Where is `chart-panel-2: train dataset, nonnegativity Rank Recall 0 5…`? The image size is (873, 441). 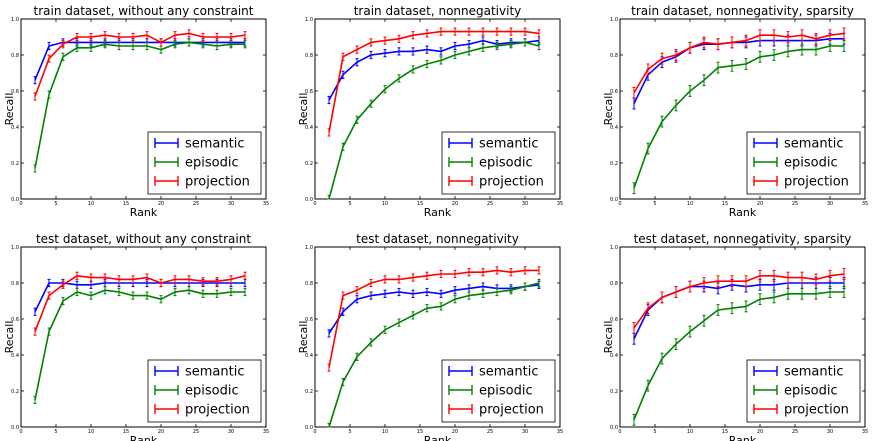 chart-panel-2: train dataset, nonnegativity Rank Recall 0 5… is located at coordinates (430, 111).